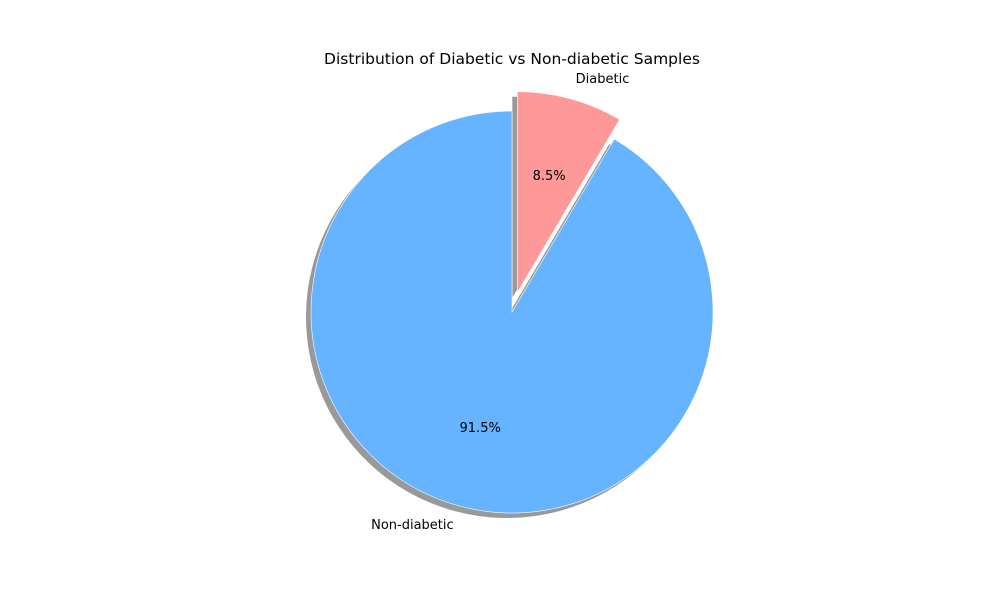  What do you see at coordinates (569, 192) in the screenshot?
I see `slice-diabetic` at bounding box center [569, 192].